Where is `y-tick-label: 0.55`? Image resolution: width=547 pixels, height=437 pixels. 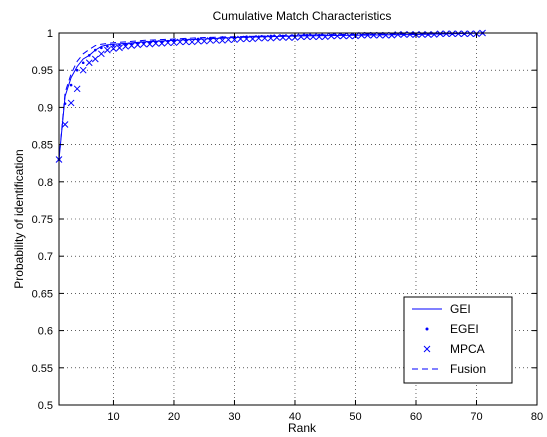
y-tick-label: 0.55 is located at coordinates (42, 369).